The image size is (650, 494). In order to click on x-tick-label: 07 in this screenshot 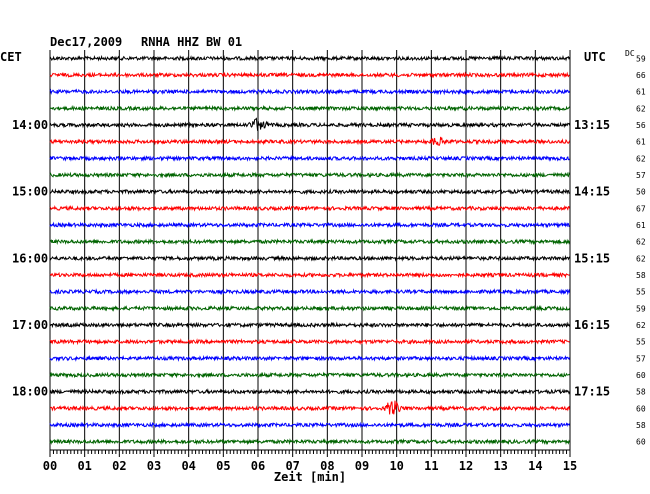, I will do `click(292, 466)`.